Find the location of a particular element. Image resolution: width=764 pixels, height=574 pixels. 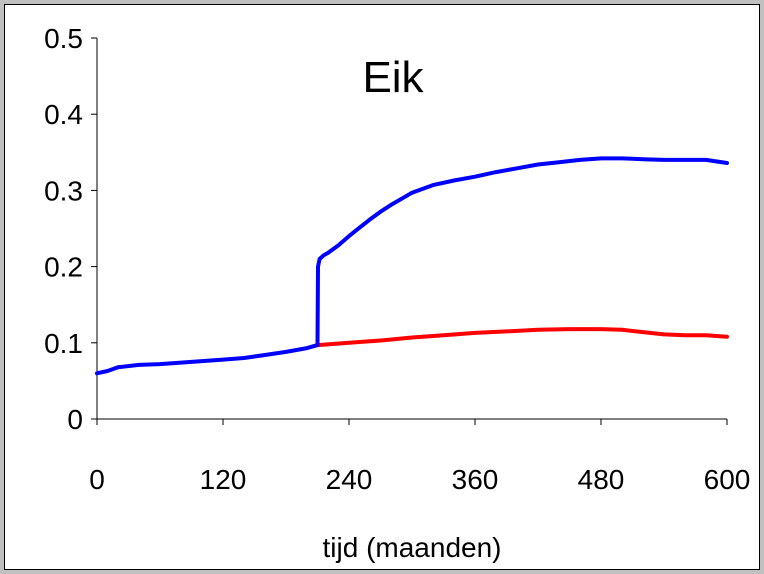

x-tick-label: 240 is located at coordinates (349, 479).